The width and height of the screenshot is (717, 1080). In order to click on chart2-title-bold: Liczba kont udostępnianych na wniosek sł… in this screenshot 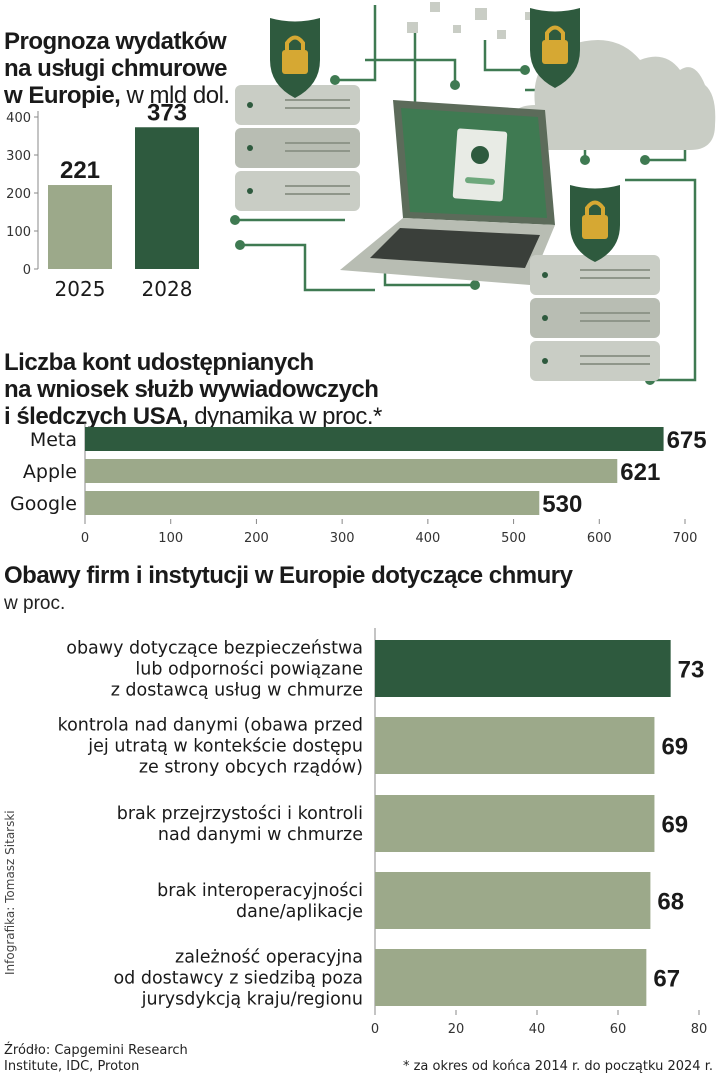, I will do `click(191, 389)`.